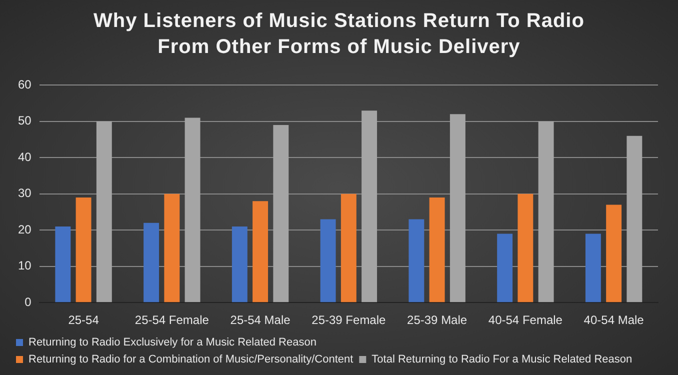 The image size is (678, 375). What do you see at coordinates (502, 360) in the screenshot?
I see `legend-label: Total Returning to Radio For a Music Related Reason` at bounding box center [502, 360].